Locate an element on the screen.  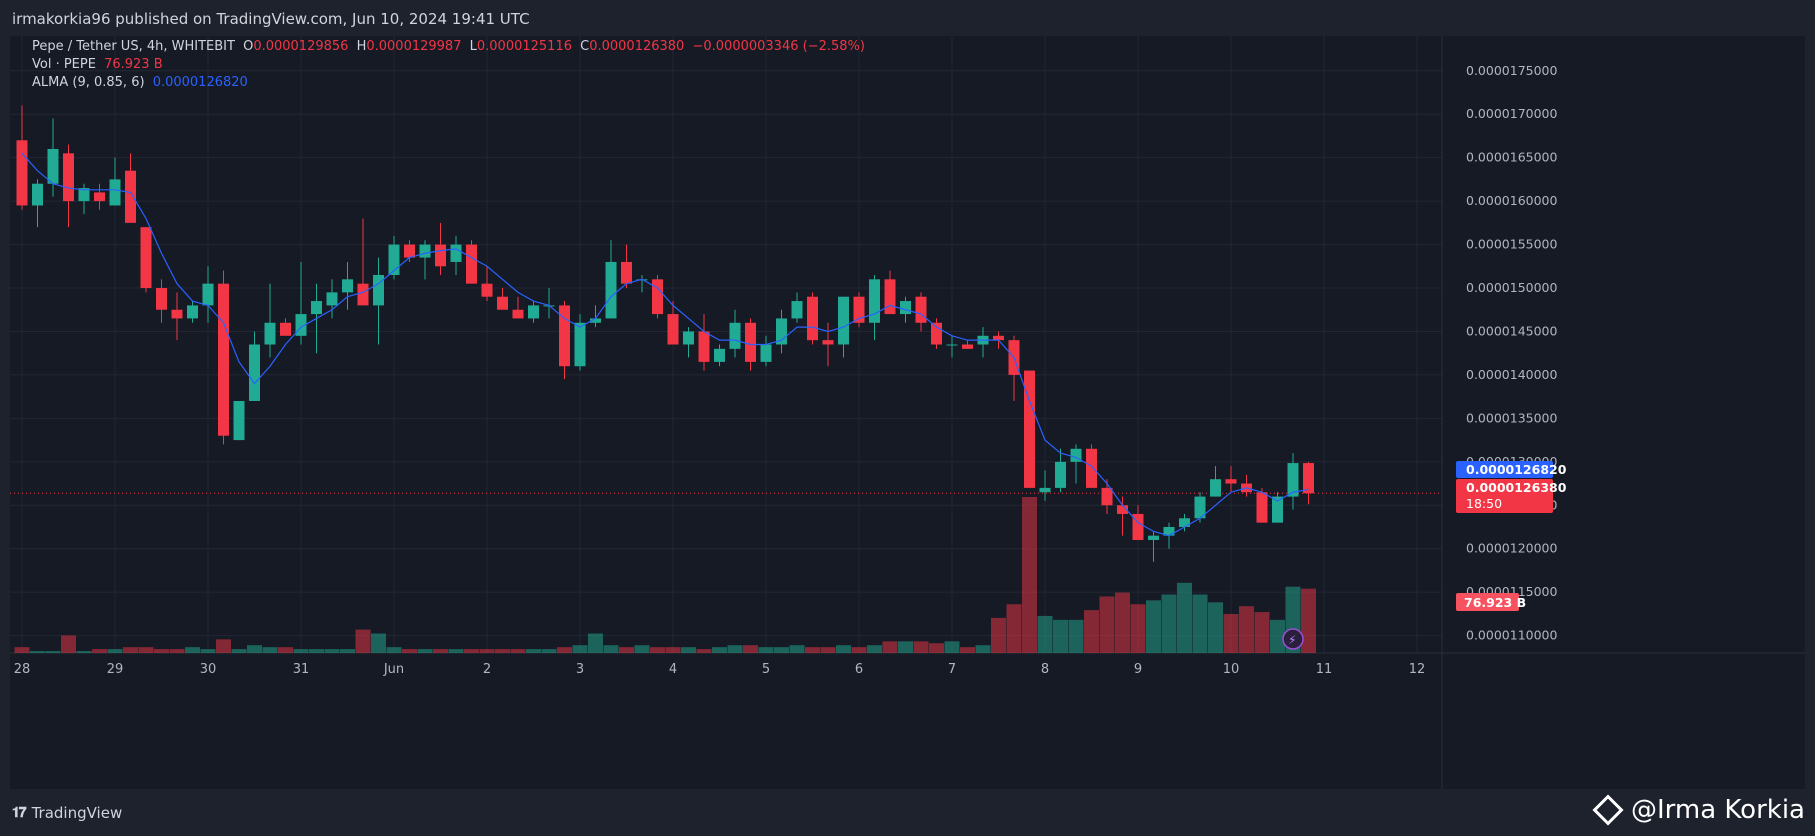
diamond-icon is located at coordinates (1608, 810).